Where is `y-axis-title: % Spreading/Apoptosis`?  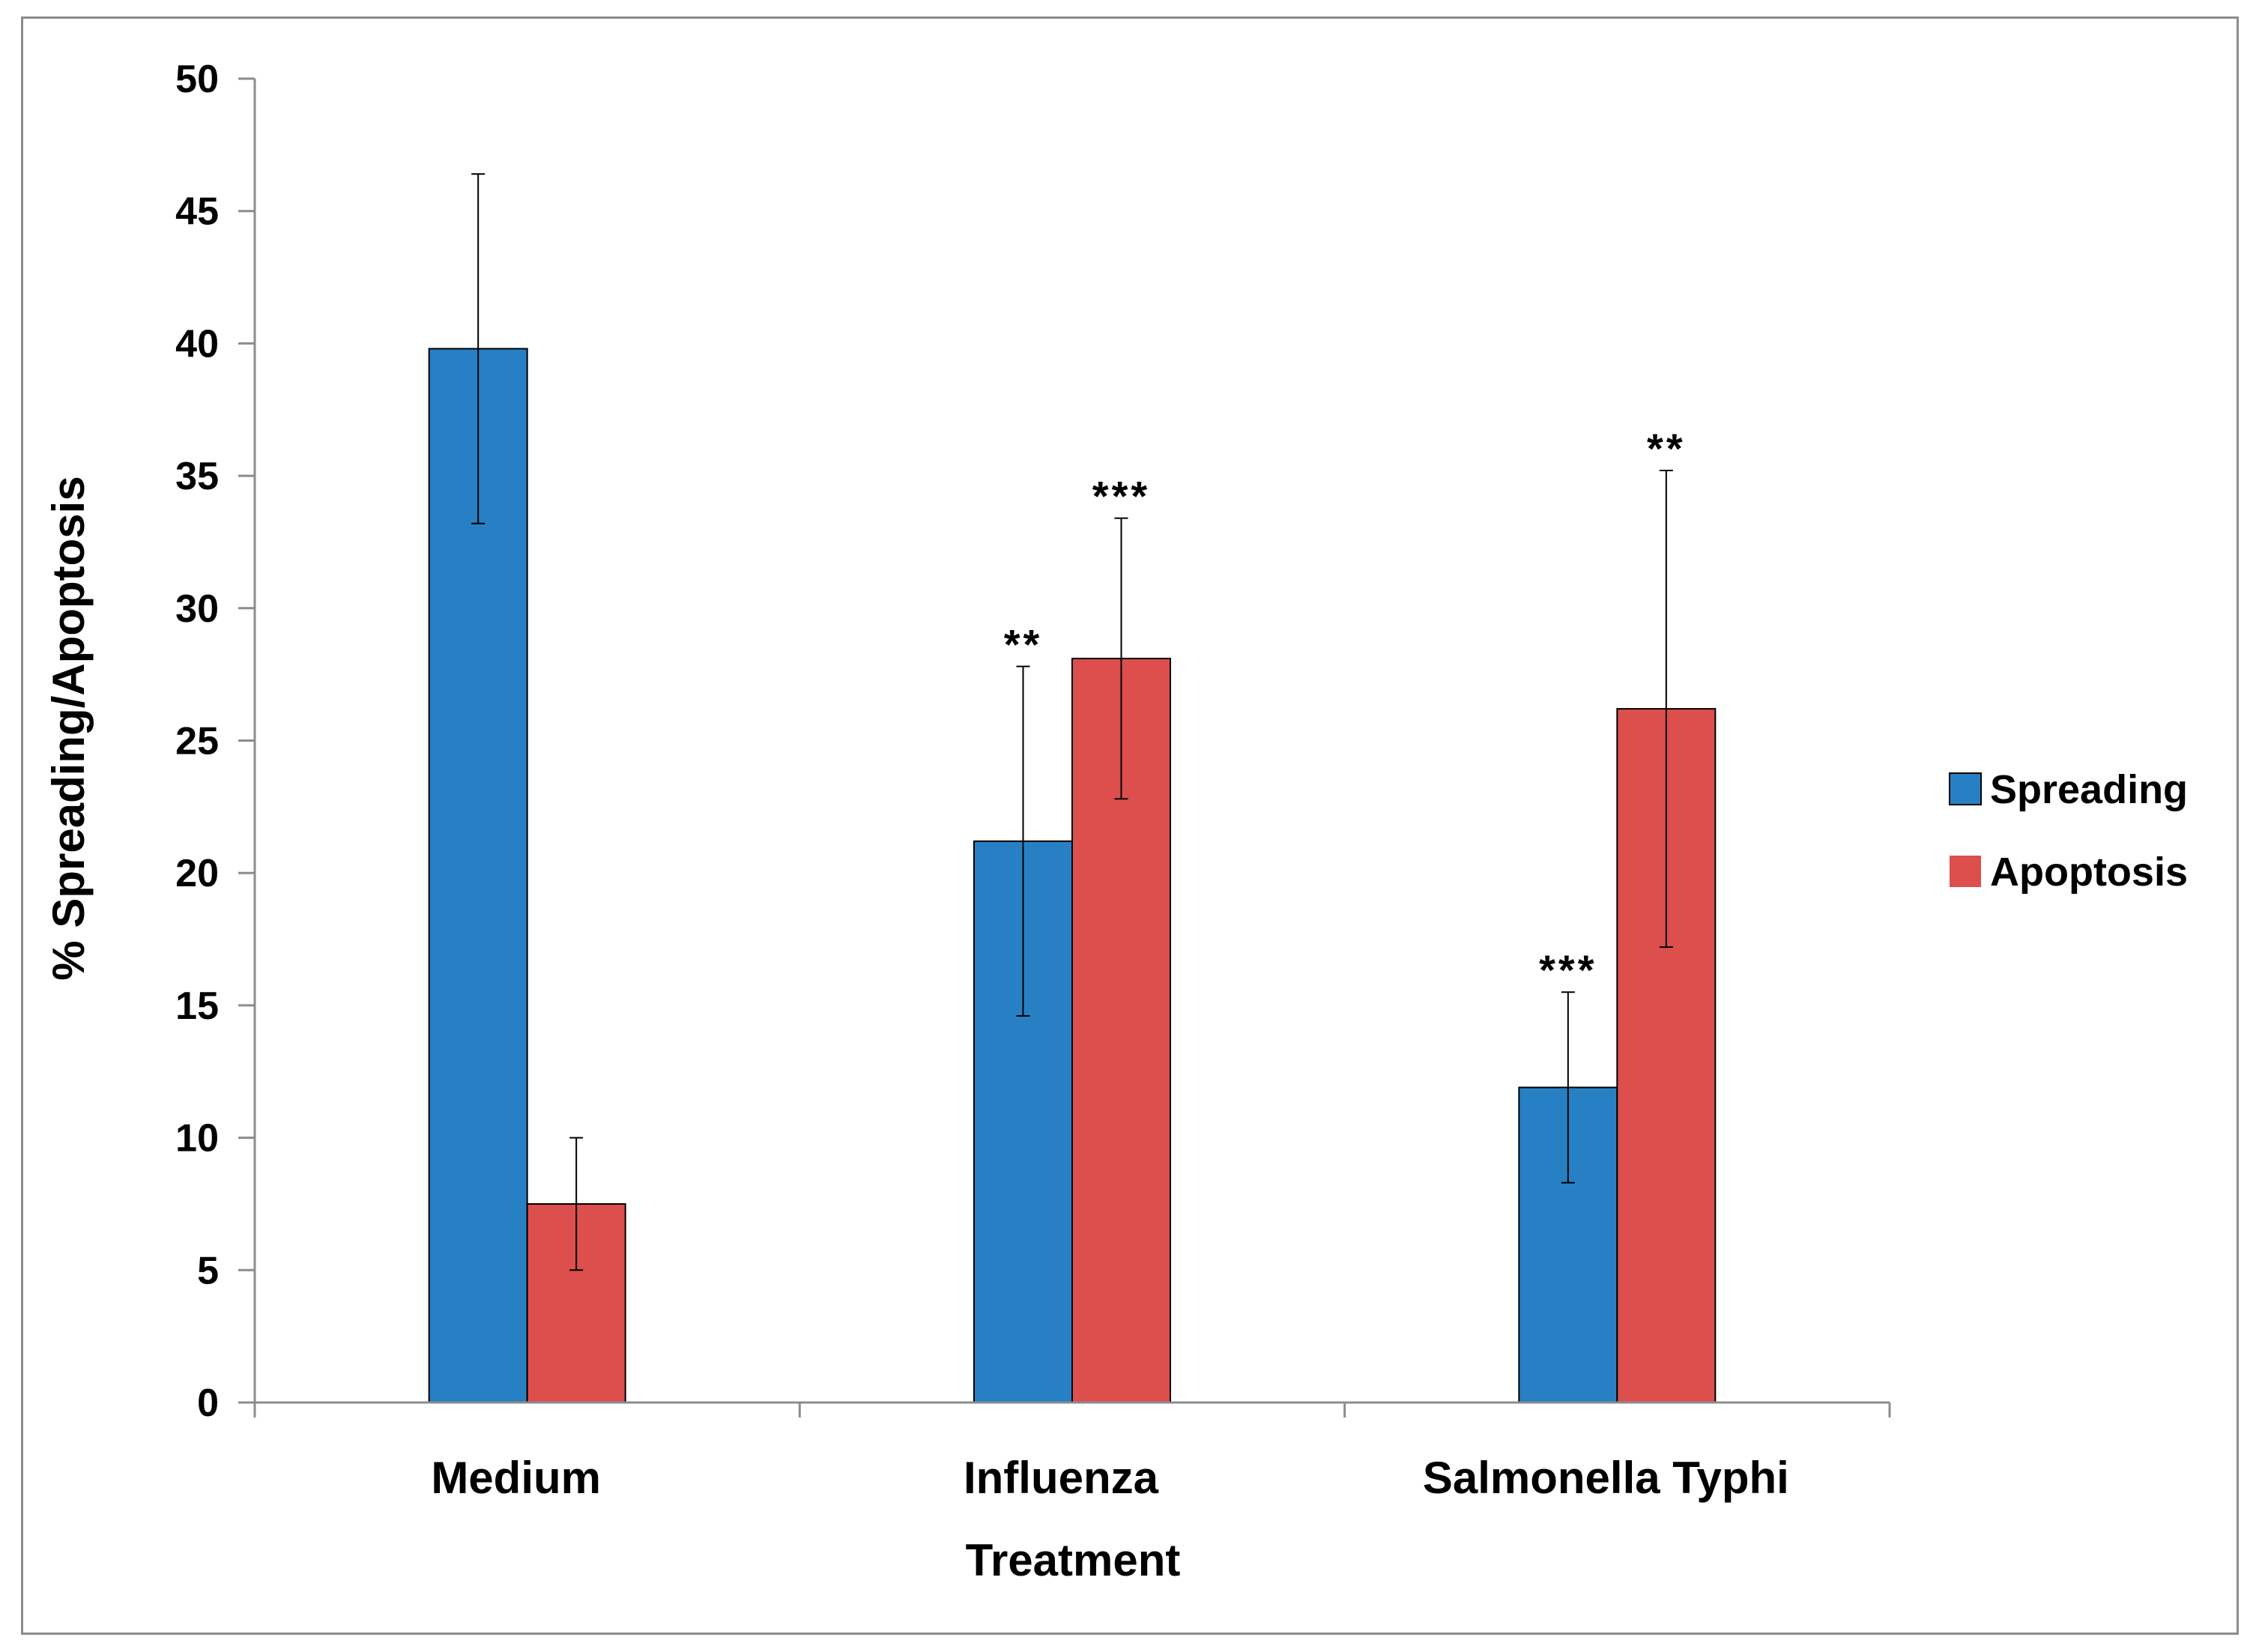 y-axis-title: % Spreading/Apoptosis is located at coordinates (68, 728).